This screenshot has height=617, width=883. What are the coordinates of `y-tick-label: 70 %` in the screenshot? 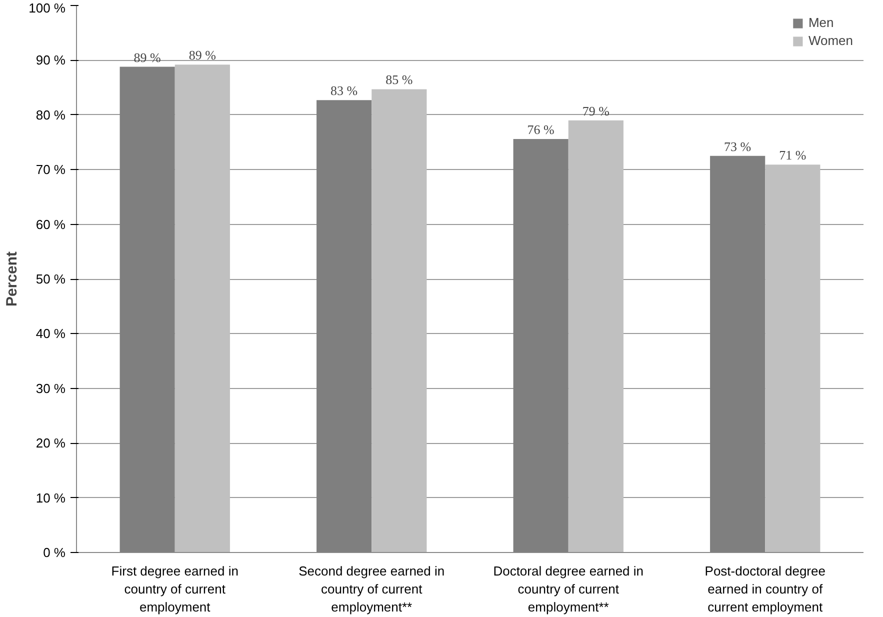 It's located at (51, 170).